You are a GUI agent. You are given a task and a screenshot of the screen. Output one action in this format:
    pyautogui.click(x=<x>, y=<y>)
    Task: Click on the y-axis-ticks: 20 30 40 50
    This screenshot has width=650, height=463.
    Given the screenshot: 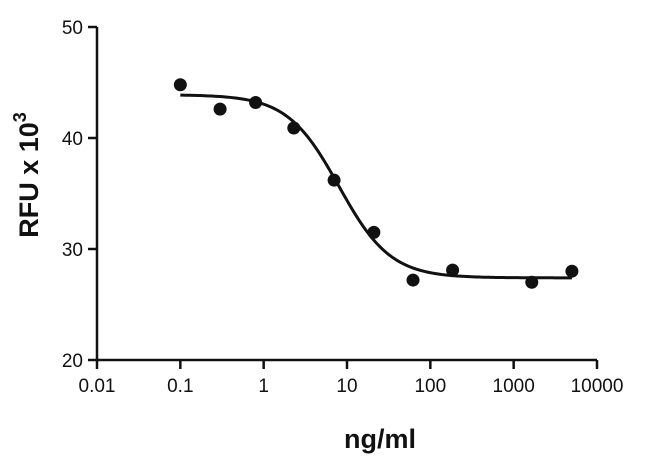 What is the action you would take?
    pyautogui.click(x=79, y=195)
    